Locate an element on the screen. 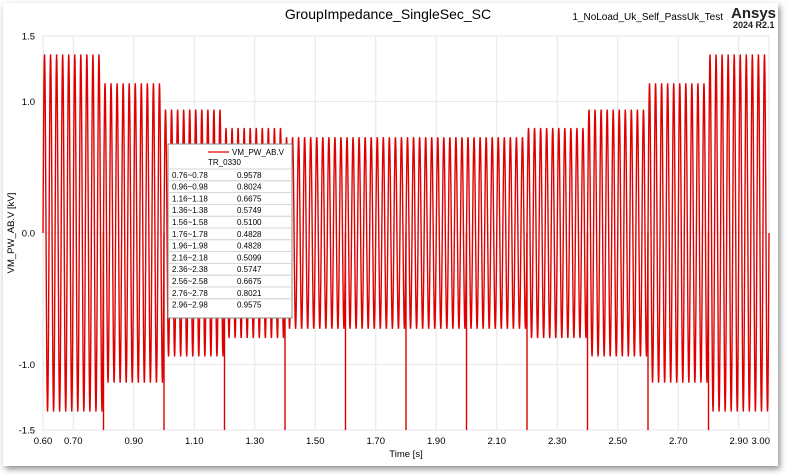  y-tick-label: -1.5 is located at coordinates (27, 431).